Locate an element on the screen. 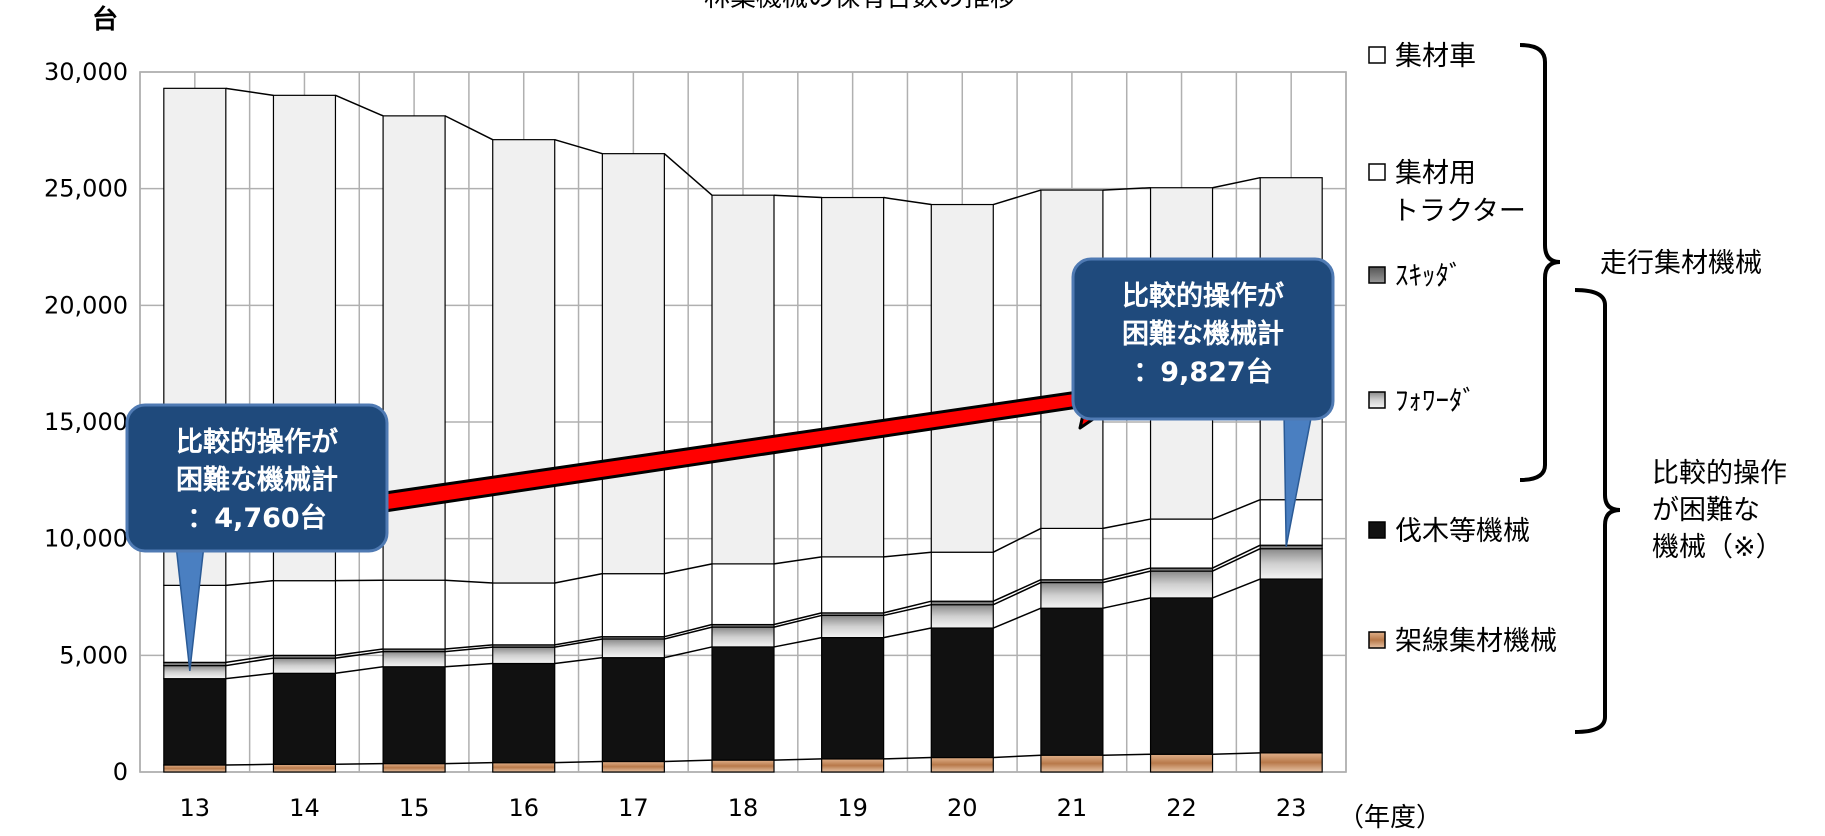  y-tick-label: 5,000 is located at coordinates (93, 655).